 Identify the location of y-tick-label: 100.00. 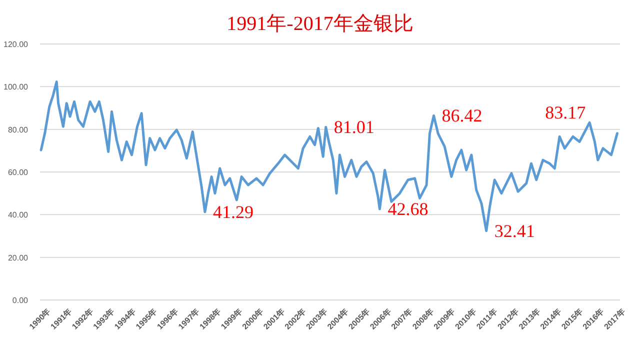
(16, 87).